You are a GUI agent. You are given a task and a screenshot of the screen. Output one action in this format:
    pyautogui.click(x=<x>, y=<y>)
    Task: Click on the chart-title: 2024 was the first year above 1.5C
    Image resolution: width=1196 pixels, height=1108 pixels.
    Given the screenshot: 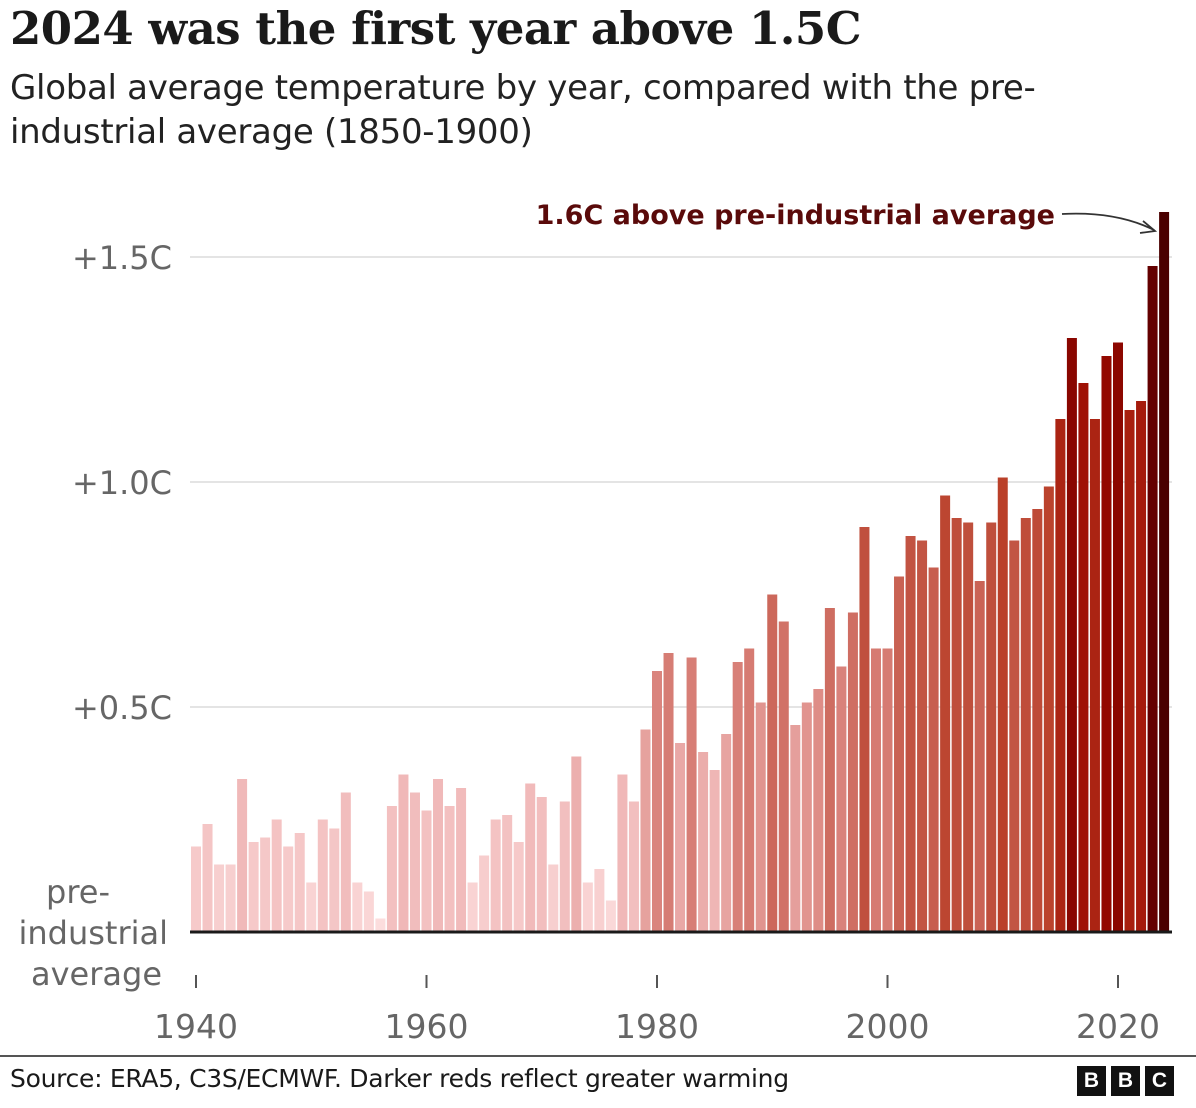 What is the action you would take?
    pyautogui.click(x=436, y=28)
    